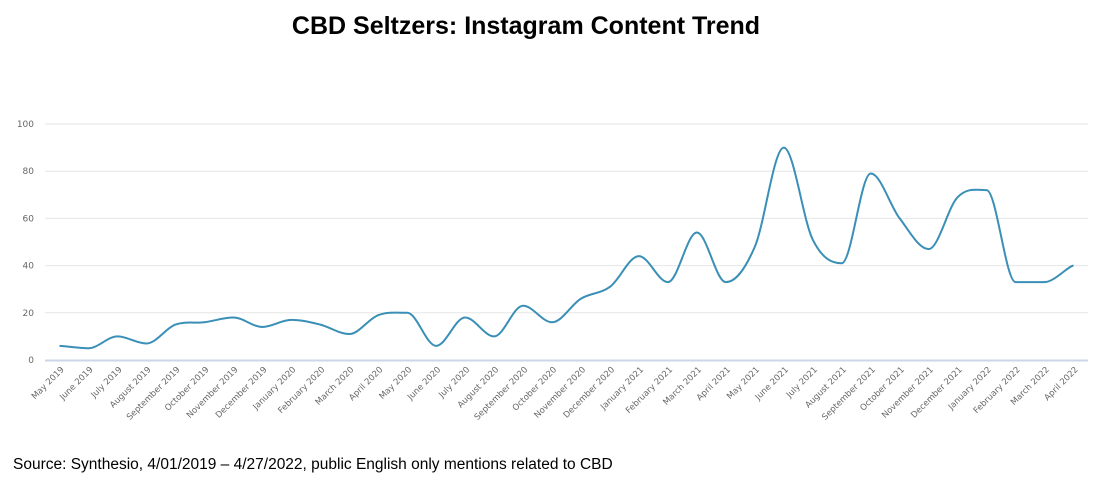 This screenshot has height=490, width=1106. I want to click on x-tick-label: December 2020, so click(589, 392).